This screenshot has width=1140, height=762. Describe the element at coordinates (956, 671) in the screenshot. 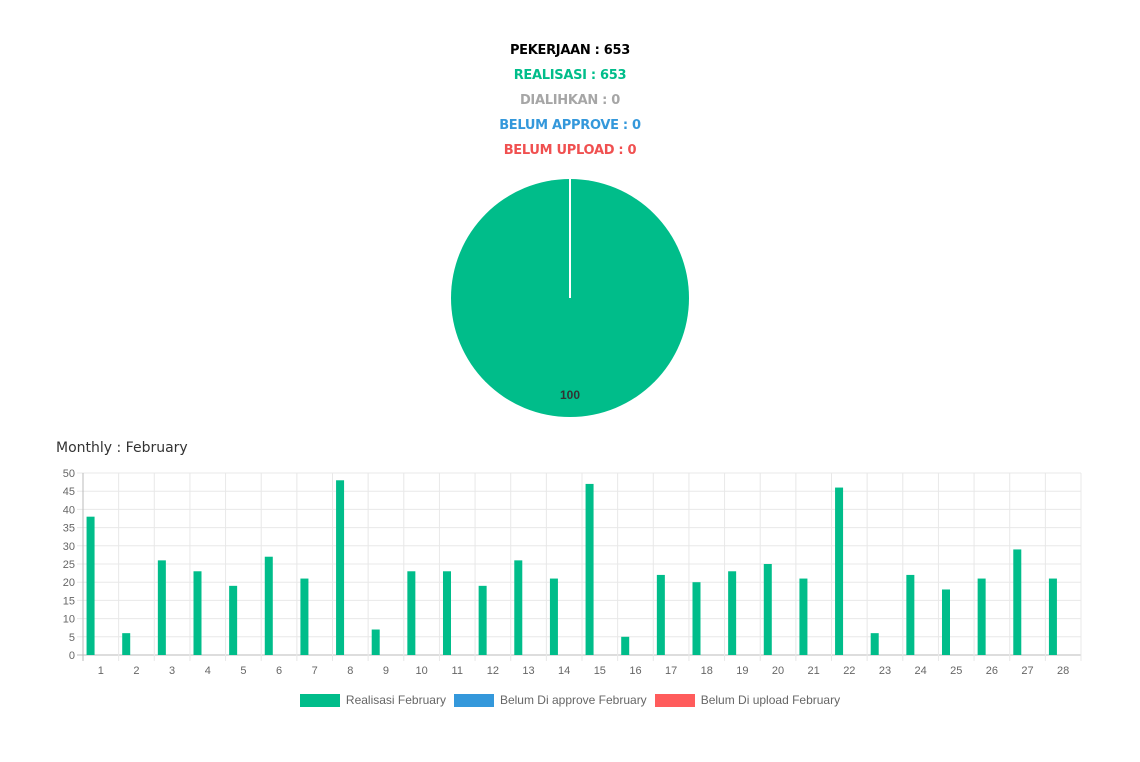

I see `x-tick-label: 25` at that location.